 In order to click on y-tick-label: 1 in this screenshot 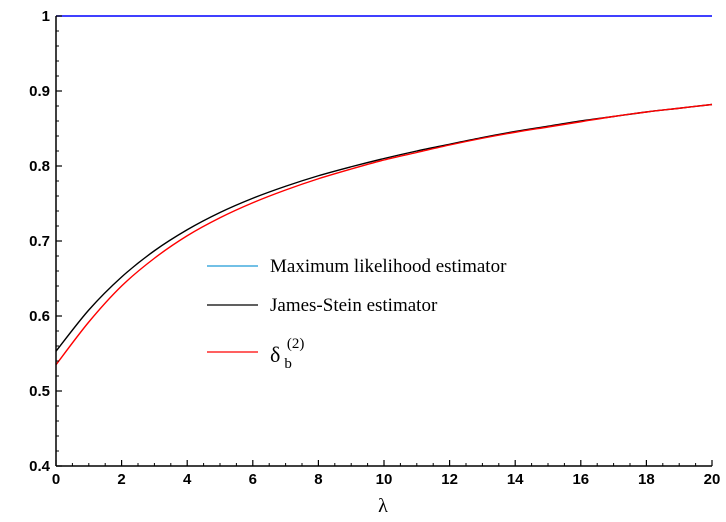, I will do `click(46, 16)`.